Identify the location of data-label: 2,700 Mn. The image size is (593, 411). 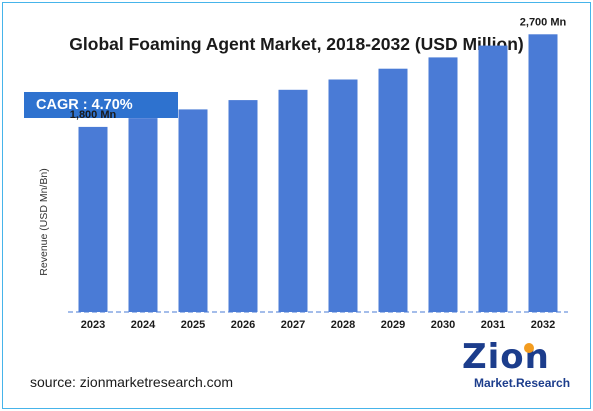
(543, 22).